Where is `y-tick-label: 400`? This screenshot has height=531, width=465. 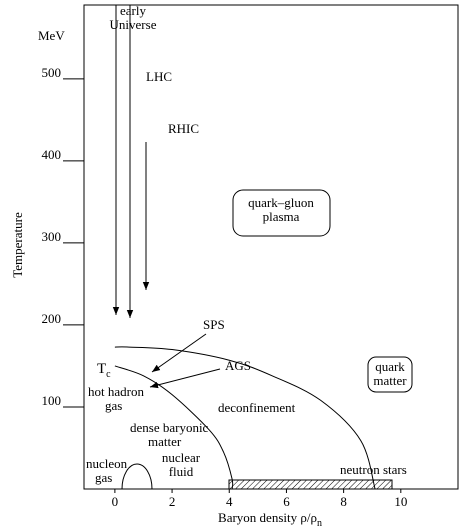
y-tick-label: 400 is located at coordinates (52, 154).